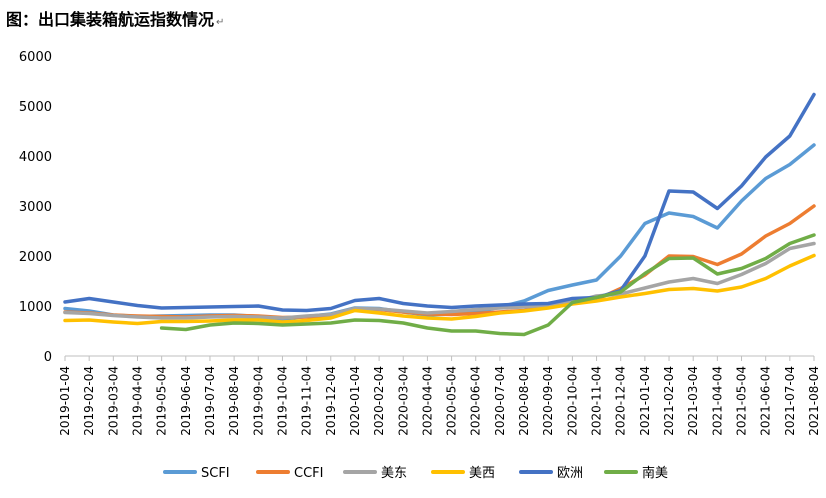 This screenshot has height=498, width=826. Describe the element at coordinates (234, 401) in the screenshot. I see `x-tick-label: 2019-08-04` at that location.